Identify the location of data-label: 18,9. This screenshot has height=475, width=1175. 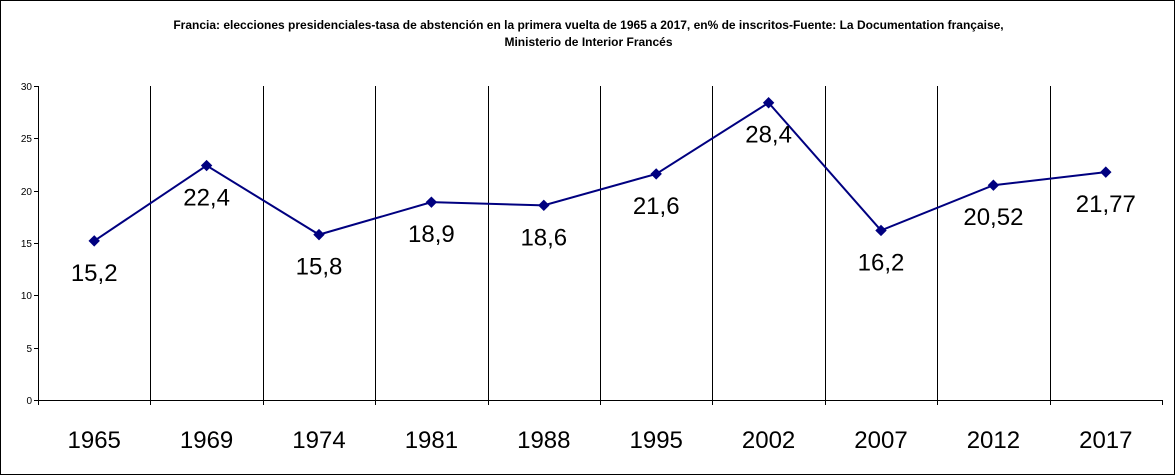
(431, 234).